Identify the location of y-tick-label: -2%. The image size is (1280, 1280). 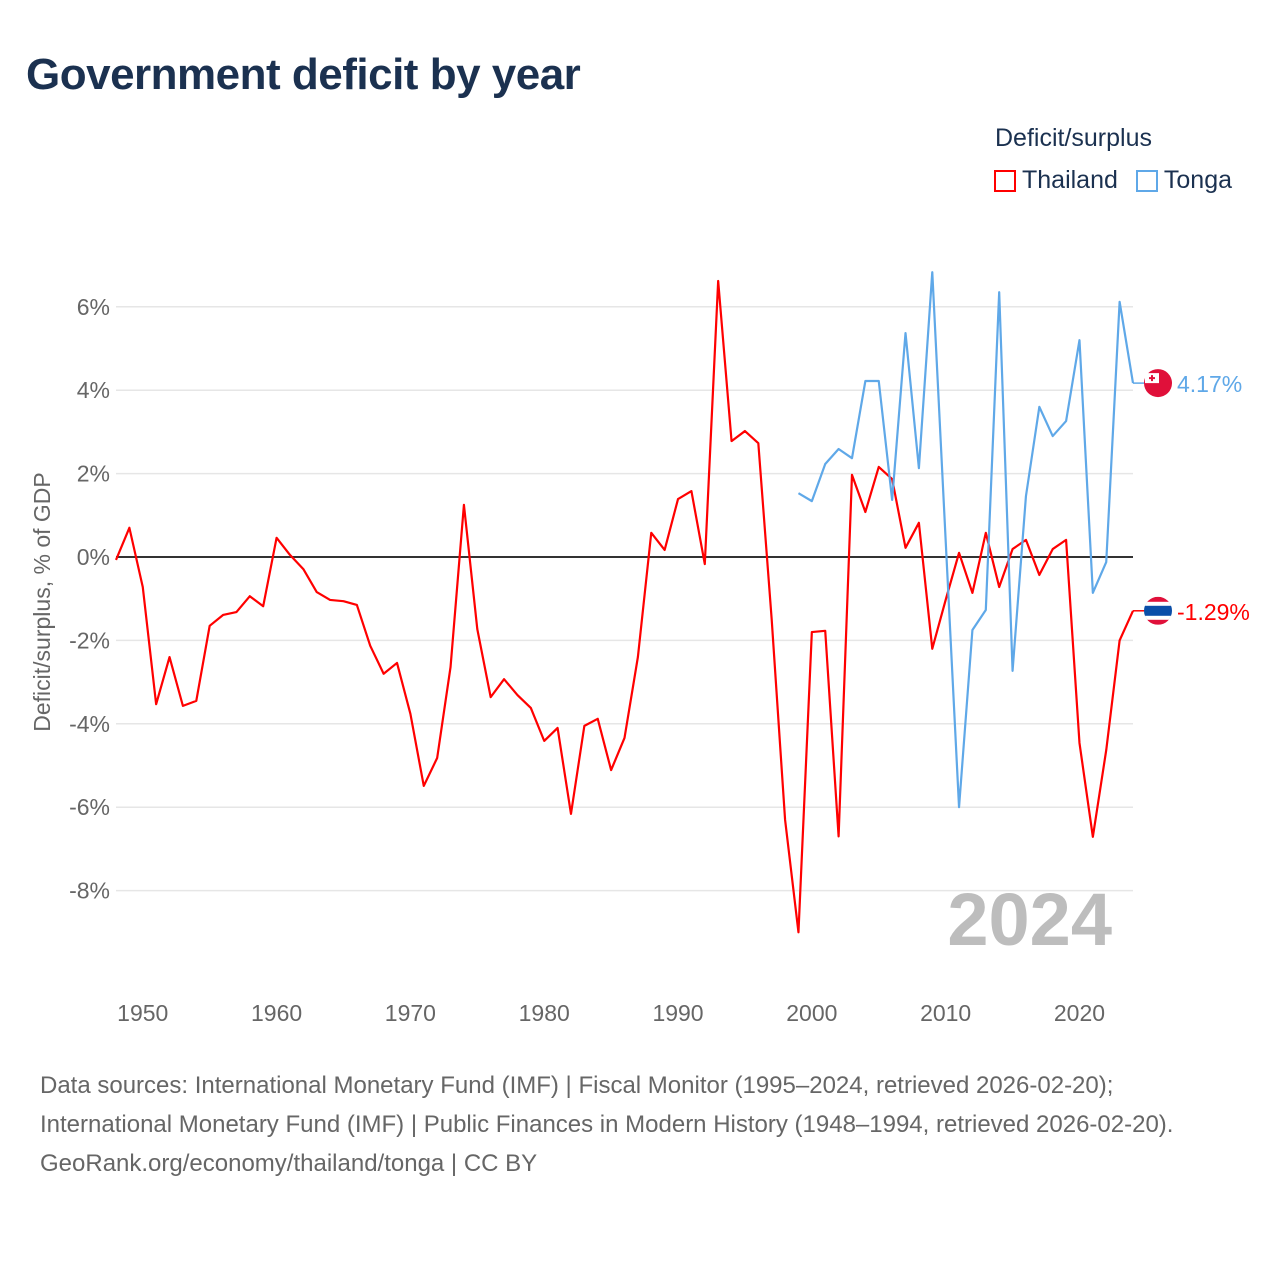
(89, 640).